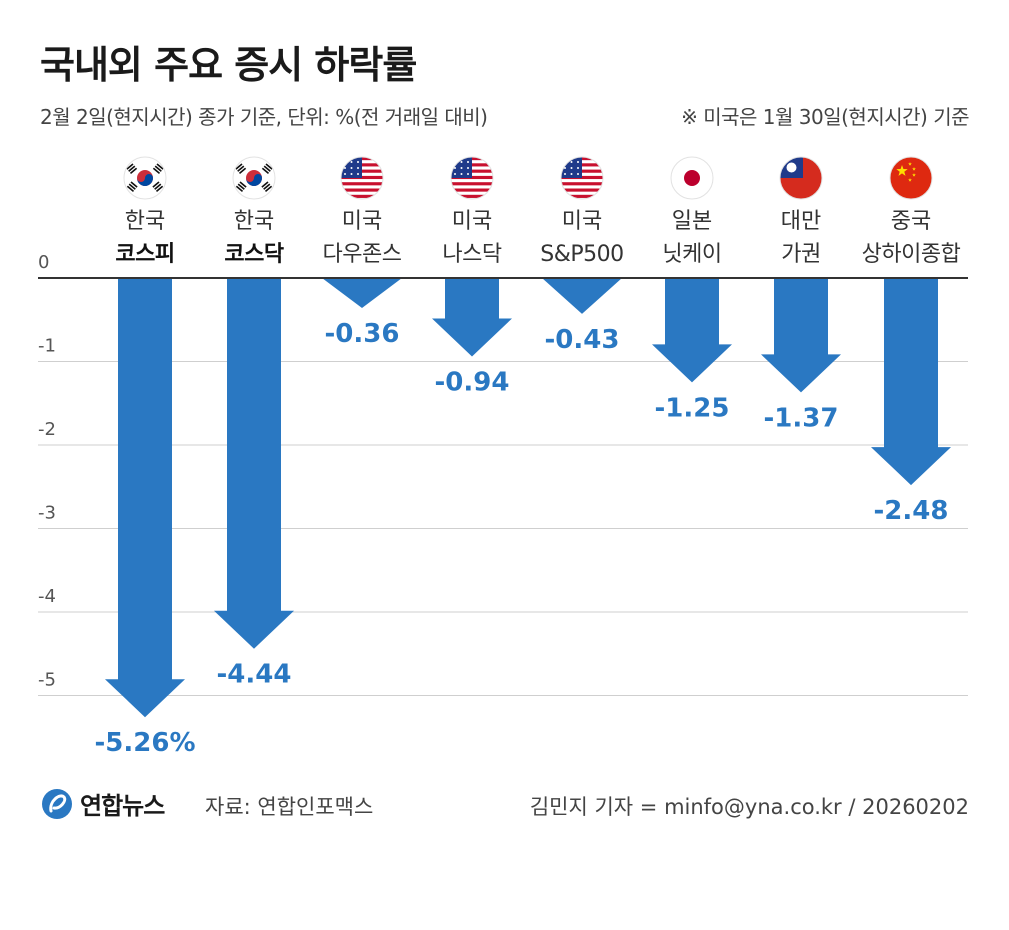 This screenshot has height=930, width=1009. I want to click on category-label-country: 일본, so click(692, 221).